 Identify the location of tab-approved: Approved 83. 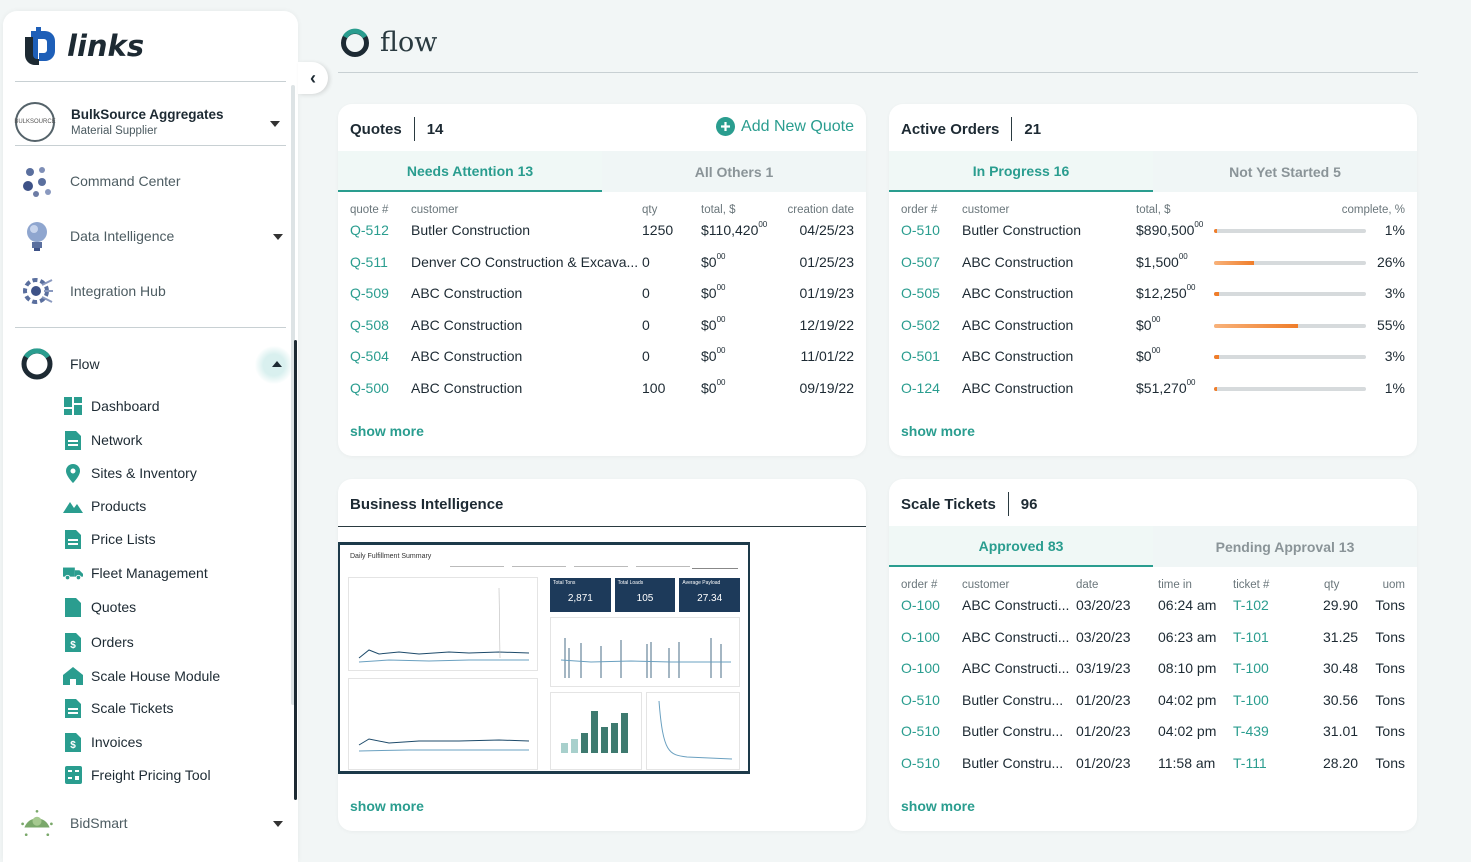
(1021, 546).